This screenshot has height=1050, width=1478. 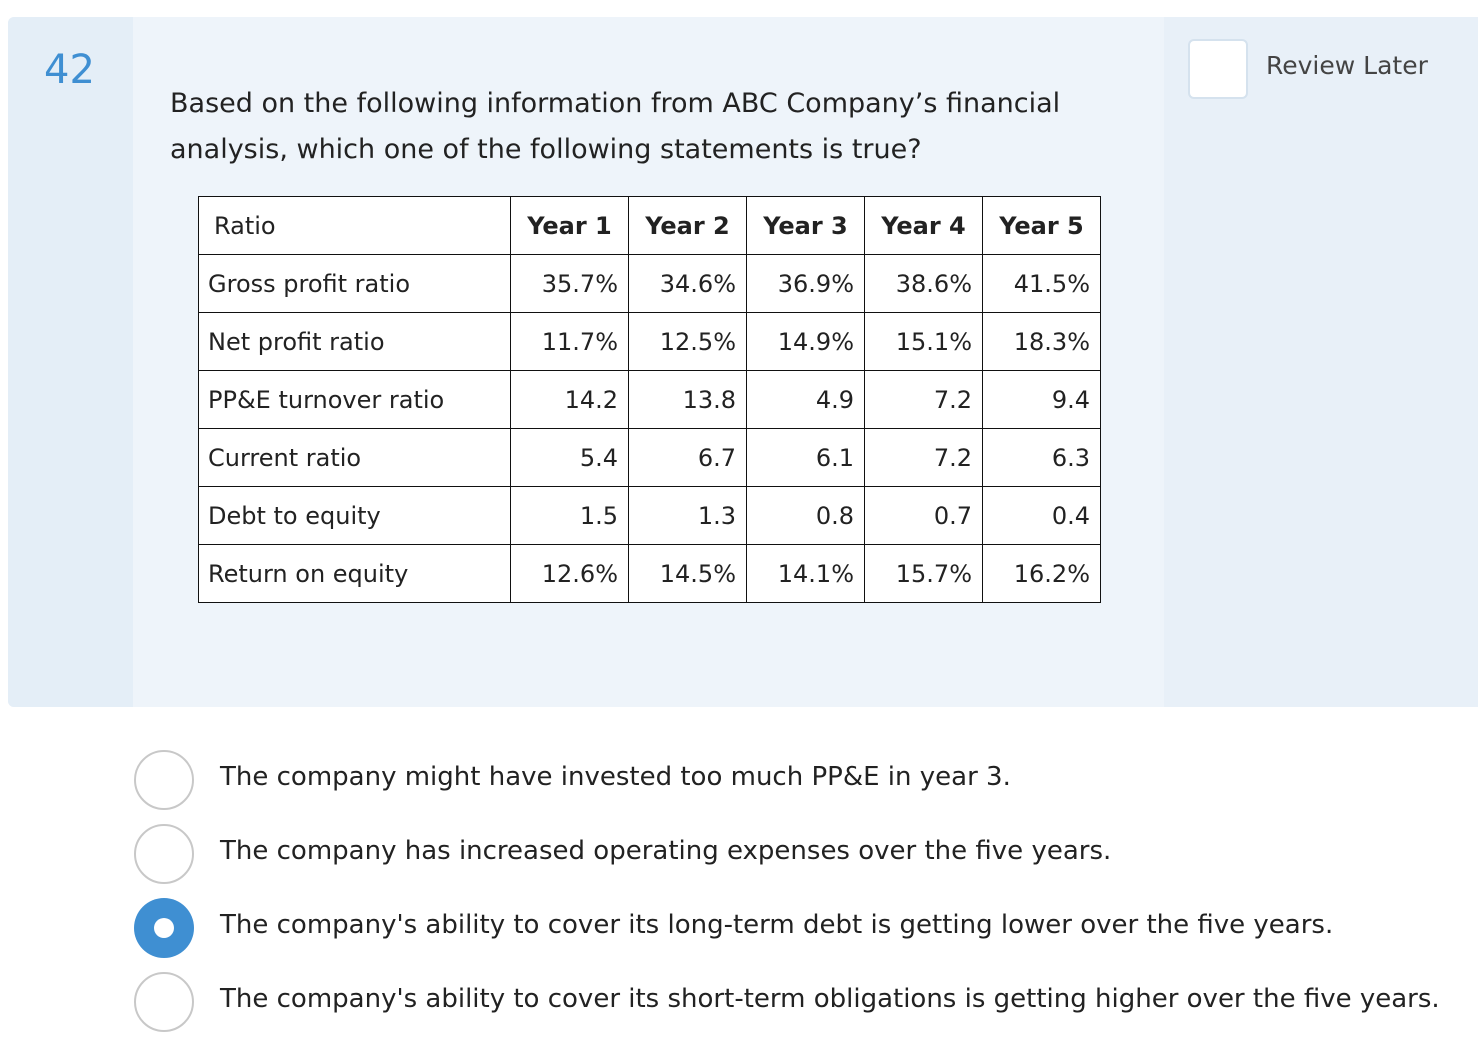 What do you see at coordinates (354, 225) in the screenshot?
I see `table-header-ratio: Ratio` at bounding box center [354, 225].